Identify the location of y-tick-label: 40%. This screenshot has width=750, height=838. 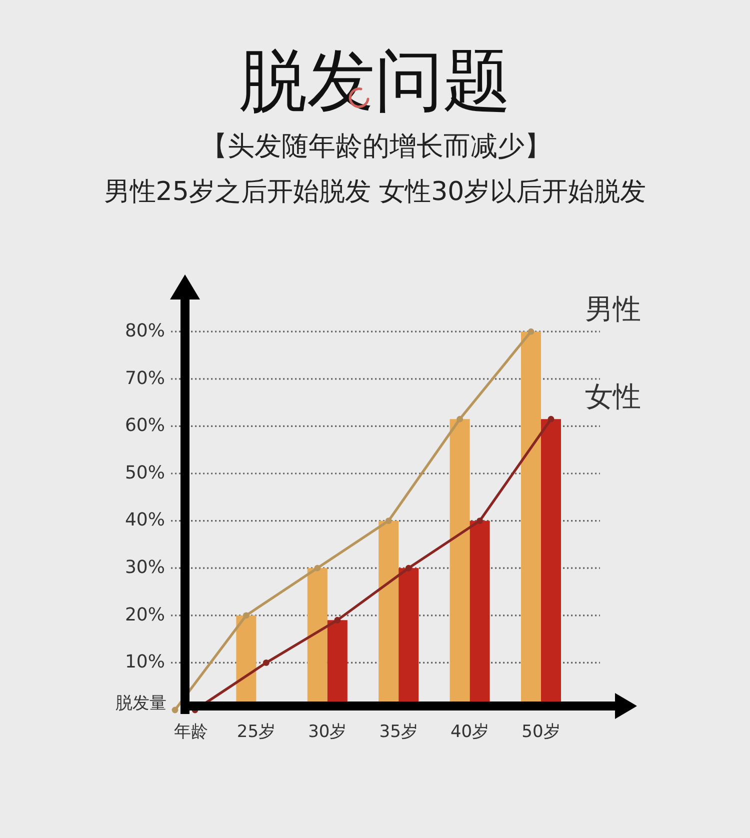
(144, 520).